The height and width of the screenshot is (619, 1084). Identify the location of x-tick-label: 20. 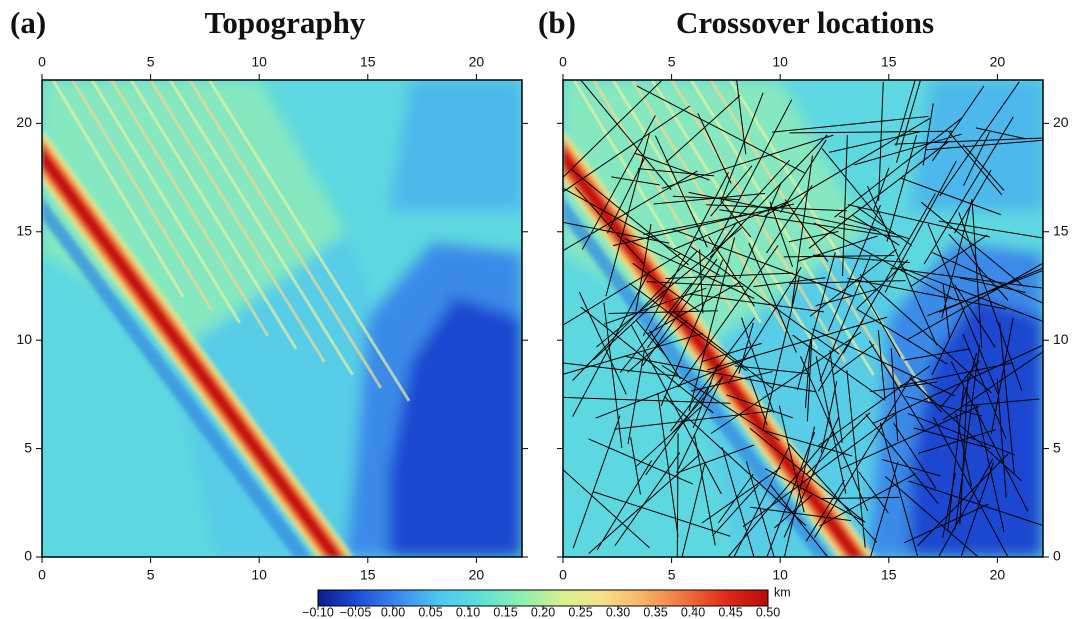
(998, 575).